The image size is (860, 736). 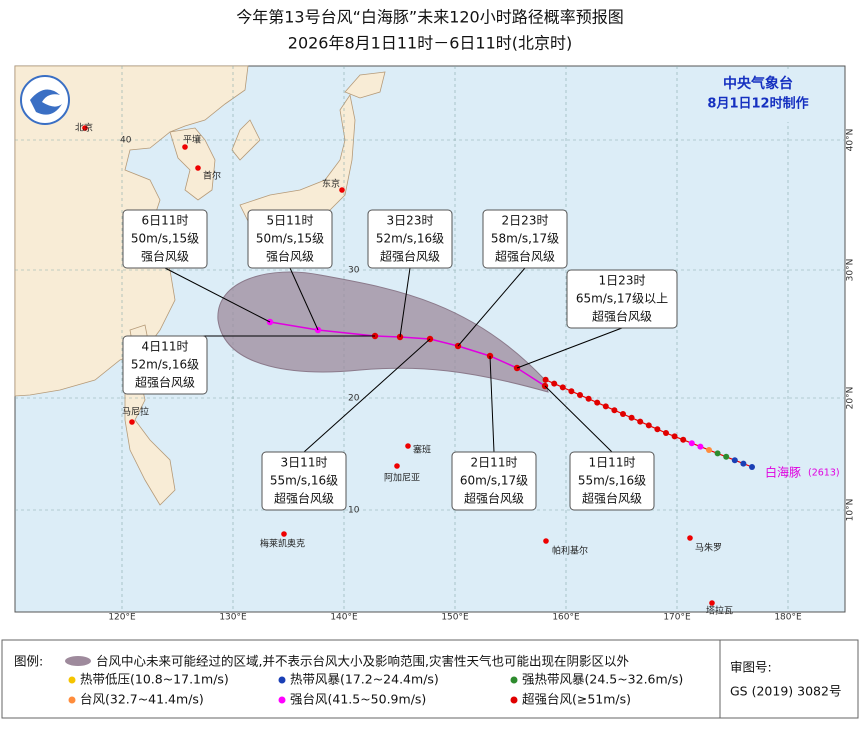 What do you see at coordinates (354, 511) in the screenshot?
I see `grid-label: 10` at bounding box center [354, 511].